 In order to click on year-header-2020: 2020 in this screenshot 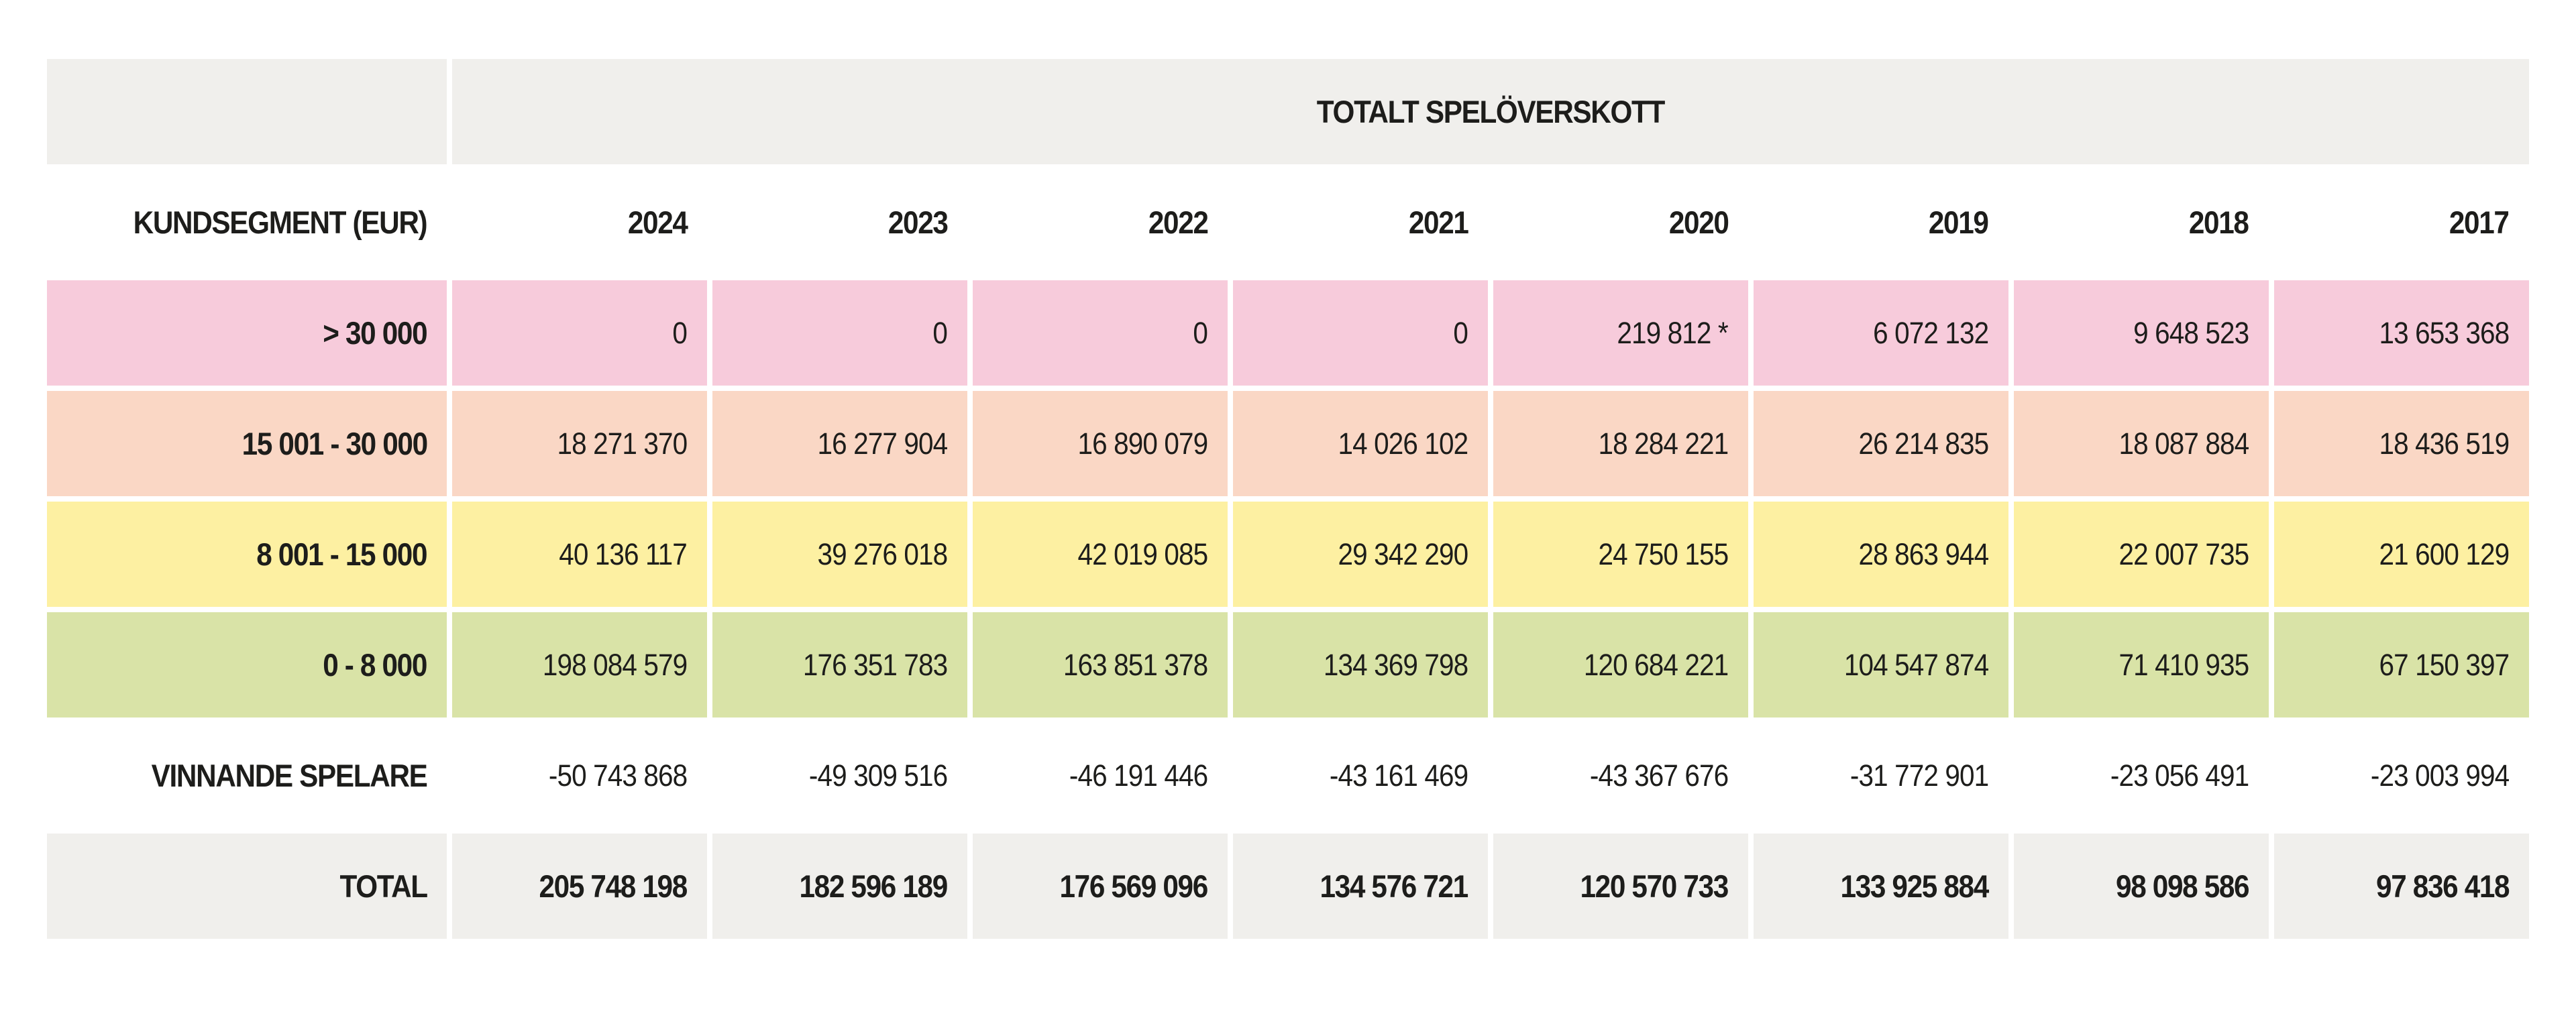, I will do `click(1620, 222)`.